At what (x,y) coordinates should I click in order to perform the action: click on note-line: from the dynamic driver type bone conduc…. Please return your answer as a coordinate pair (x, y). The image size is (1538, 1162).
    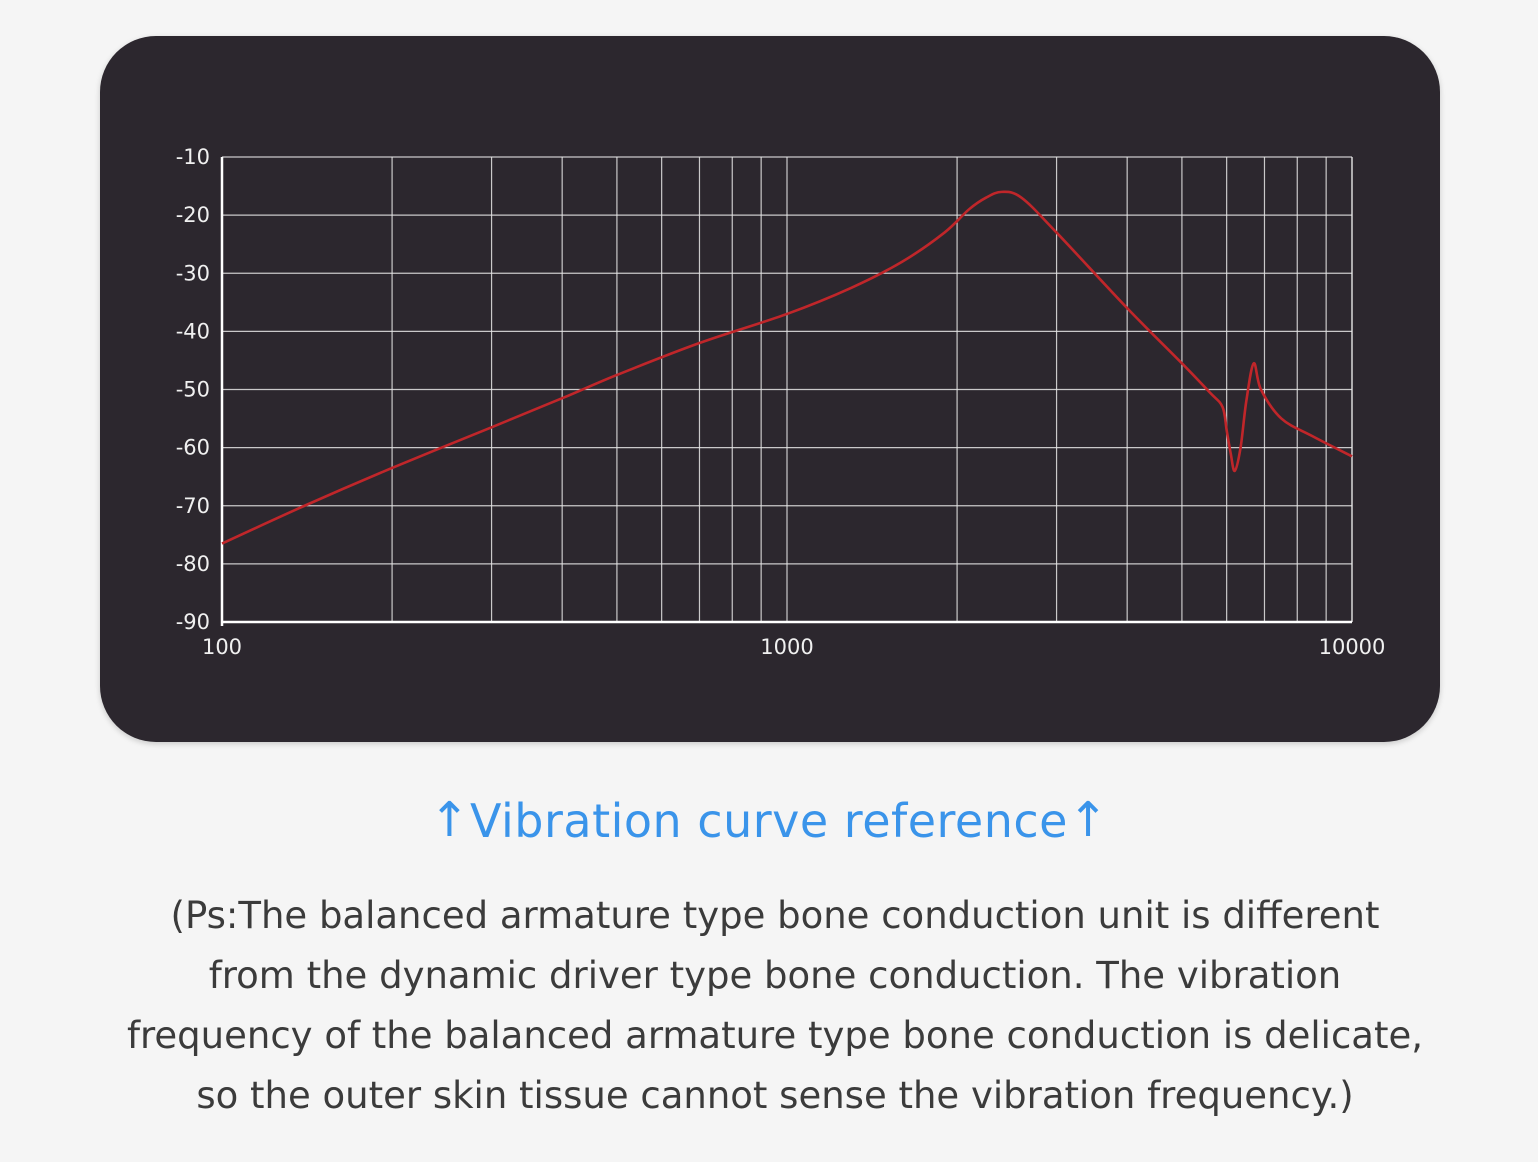
    Looking at the image, I should click on (775, 975).